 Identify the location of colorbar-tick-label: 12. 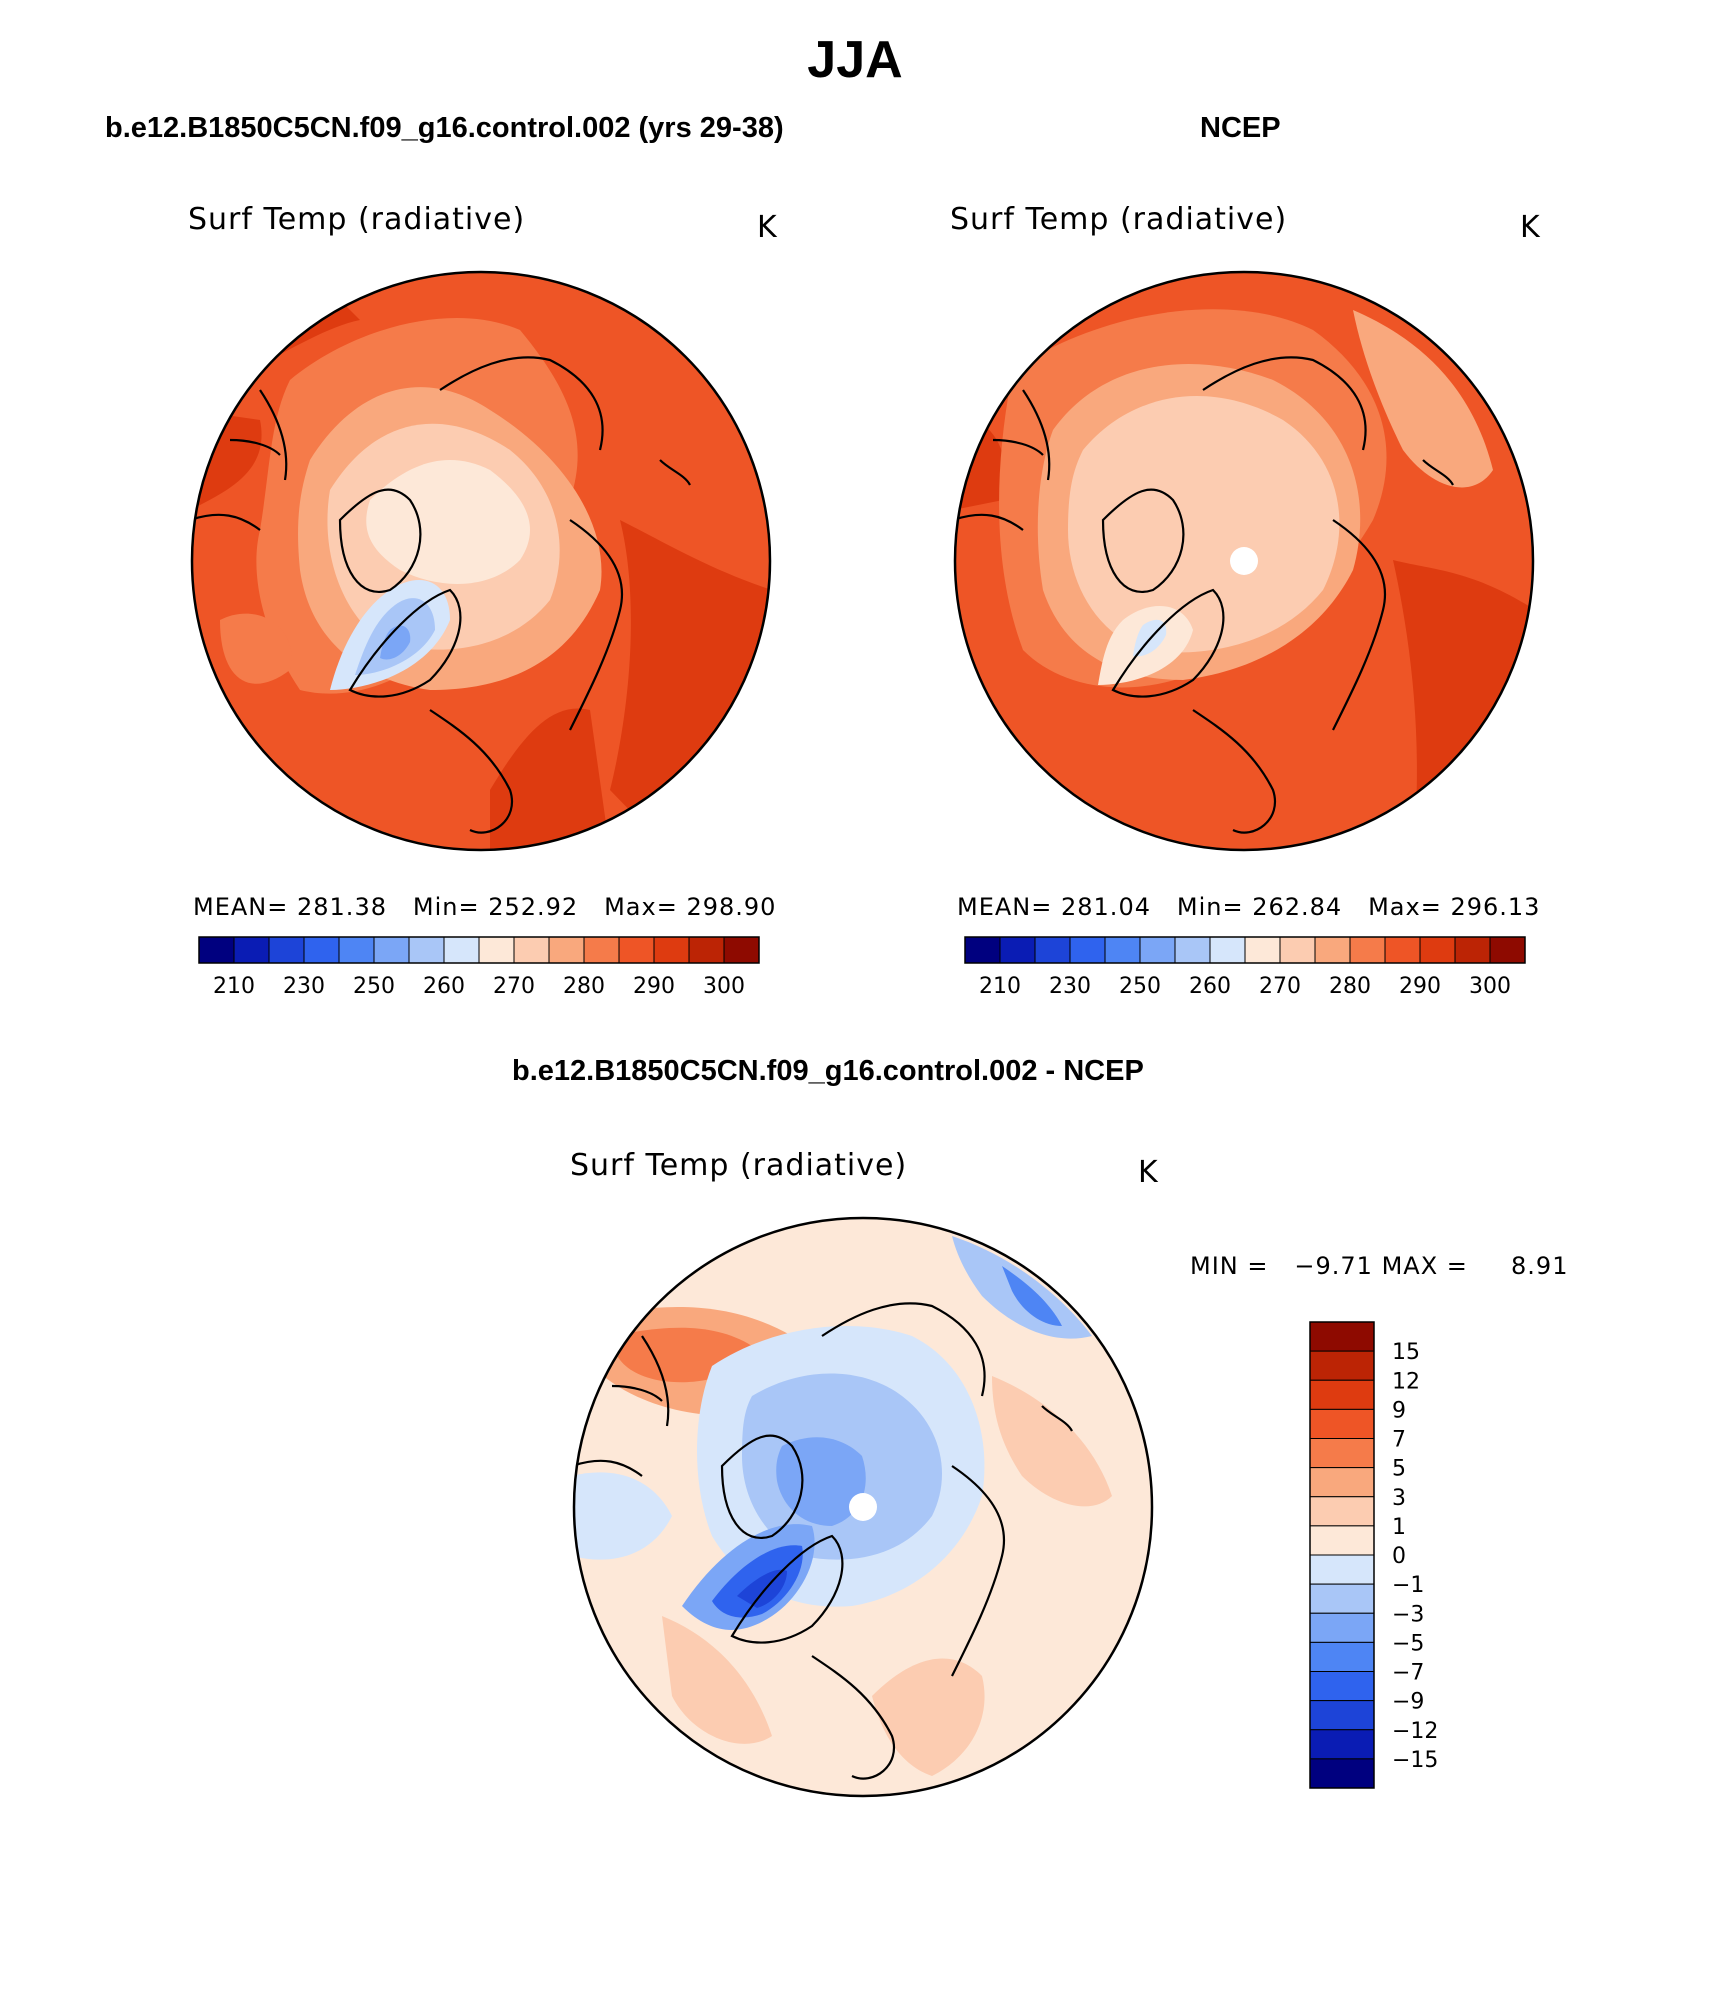
(1406, 1381).